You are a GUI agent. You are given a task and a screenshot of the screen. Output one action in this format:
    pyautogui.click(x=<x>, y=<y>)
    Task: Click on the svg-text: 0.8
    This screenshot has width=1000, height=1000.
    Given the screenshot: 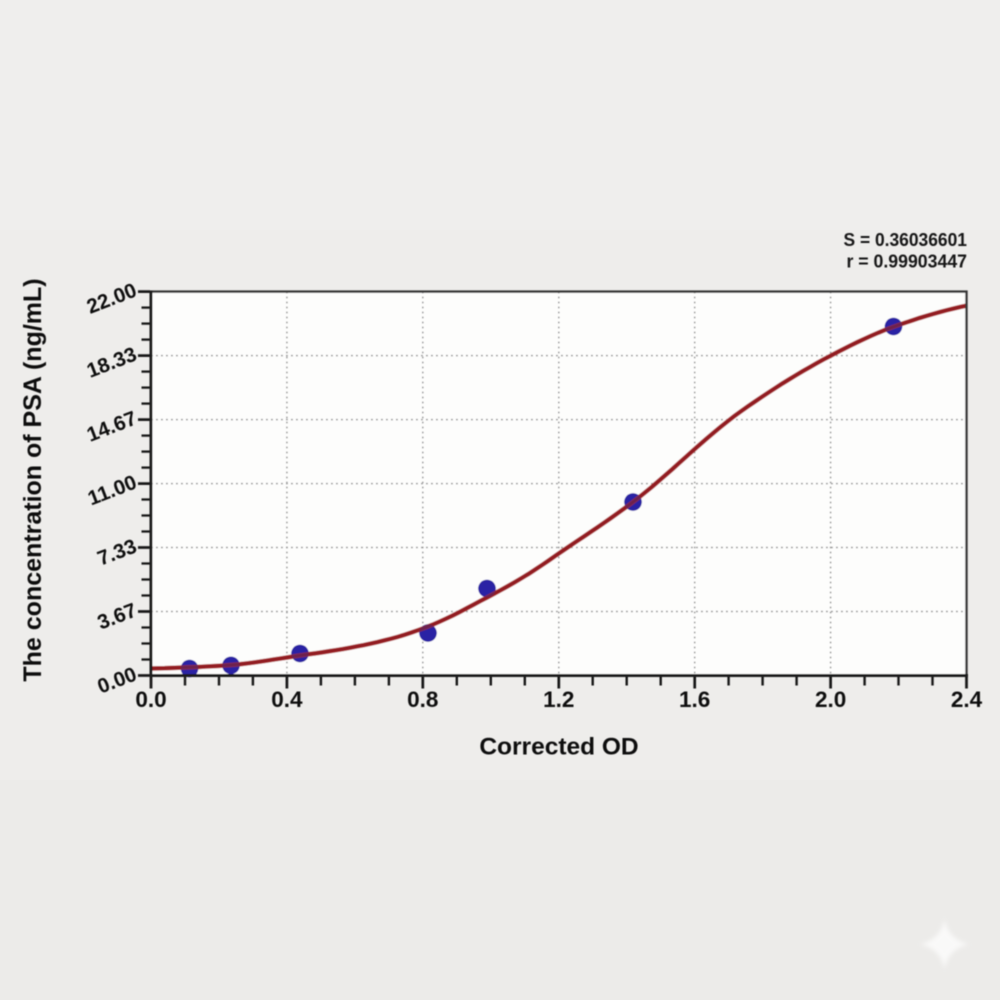 What is the action you would take?
    pyautogui.click(x=422, y=699)
    